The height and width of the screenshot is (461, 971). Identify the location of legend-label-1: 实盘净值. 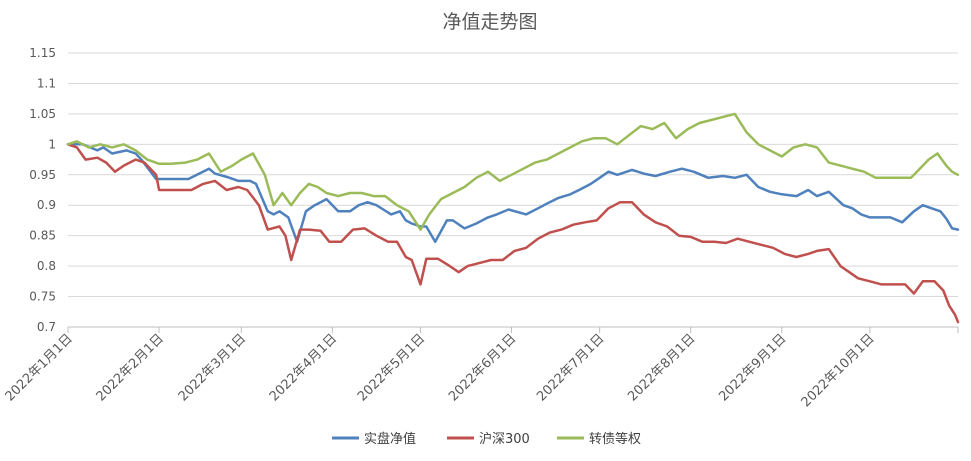
(390, 439).